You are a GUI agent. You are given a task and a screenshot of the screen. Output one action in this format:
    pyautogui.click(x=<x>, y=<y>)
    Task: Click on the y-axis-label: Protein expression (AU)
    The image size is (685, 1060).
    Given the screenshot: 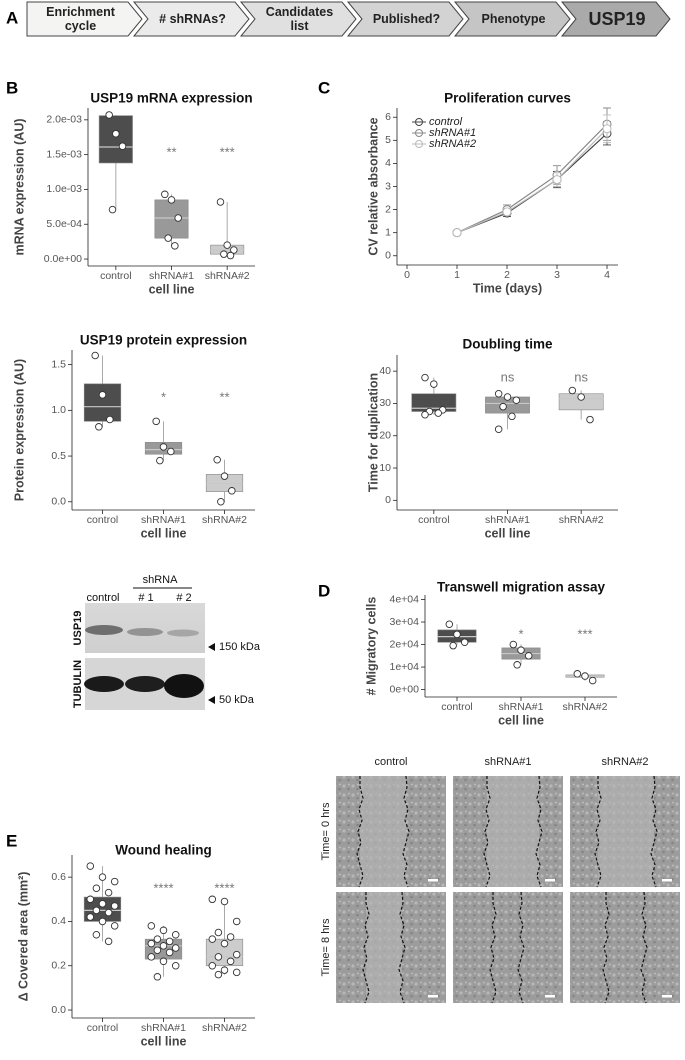 What is the action you would take?
    pyautogui.click(x=19, y=430)
    